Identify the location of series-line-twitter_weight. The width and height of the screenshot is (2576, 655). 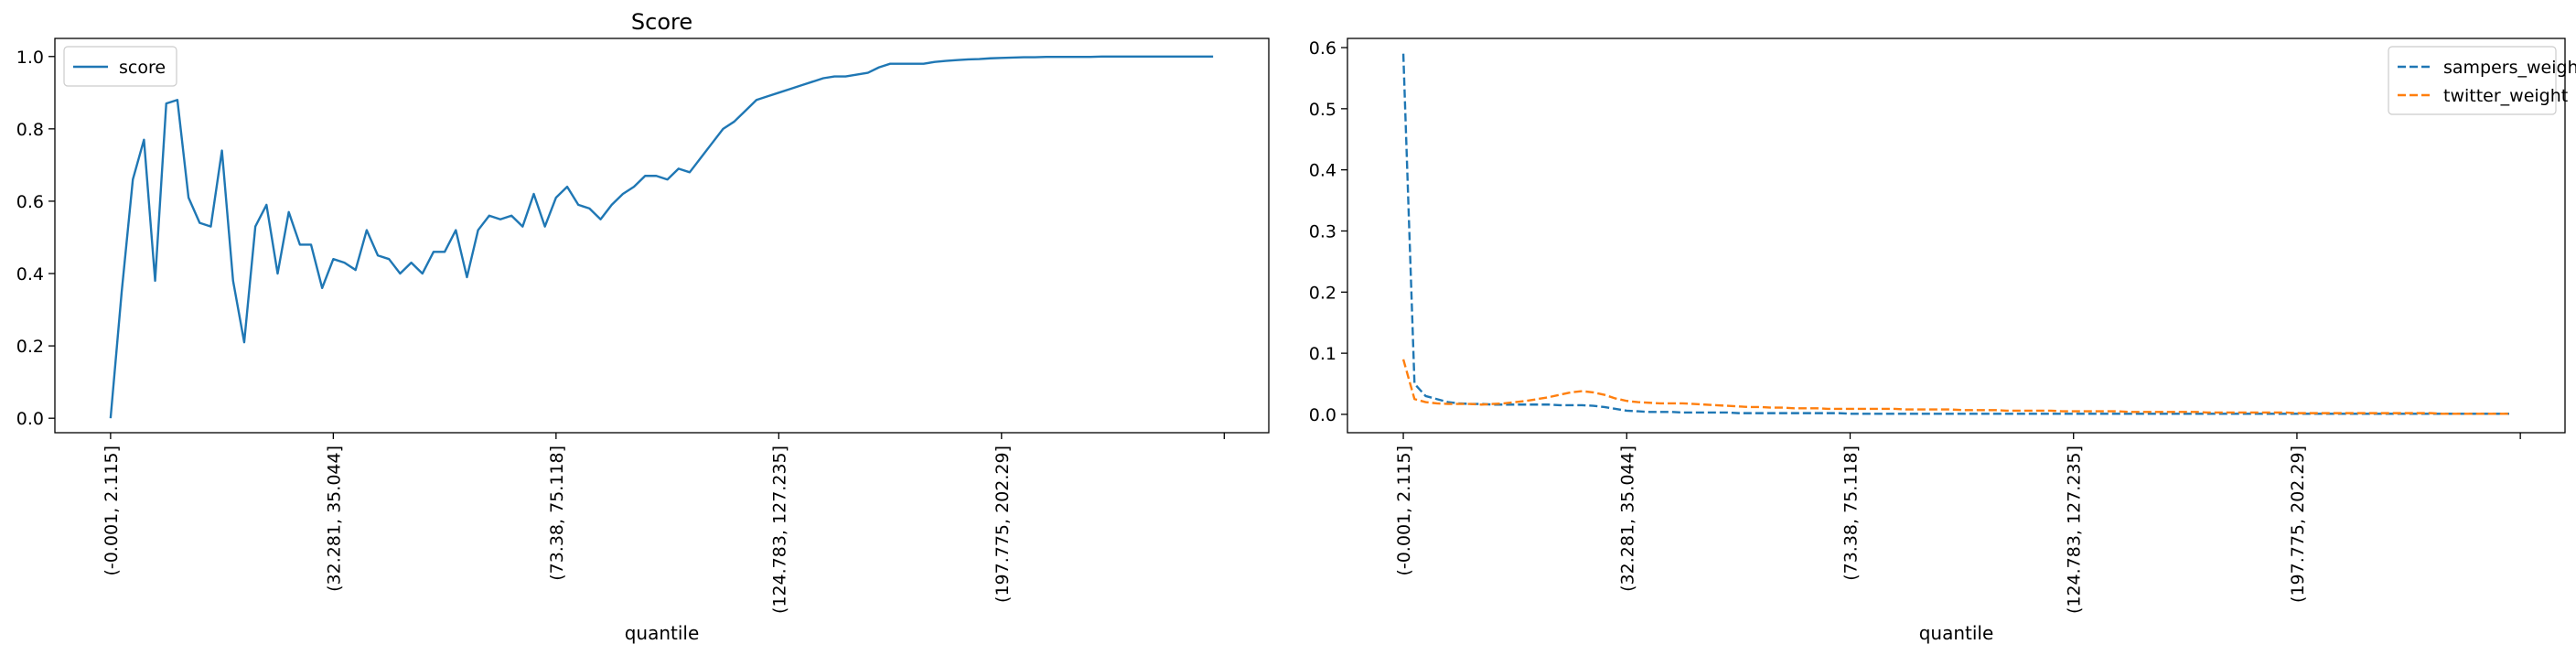
(1955, 387).